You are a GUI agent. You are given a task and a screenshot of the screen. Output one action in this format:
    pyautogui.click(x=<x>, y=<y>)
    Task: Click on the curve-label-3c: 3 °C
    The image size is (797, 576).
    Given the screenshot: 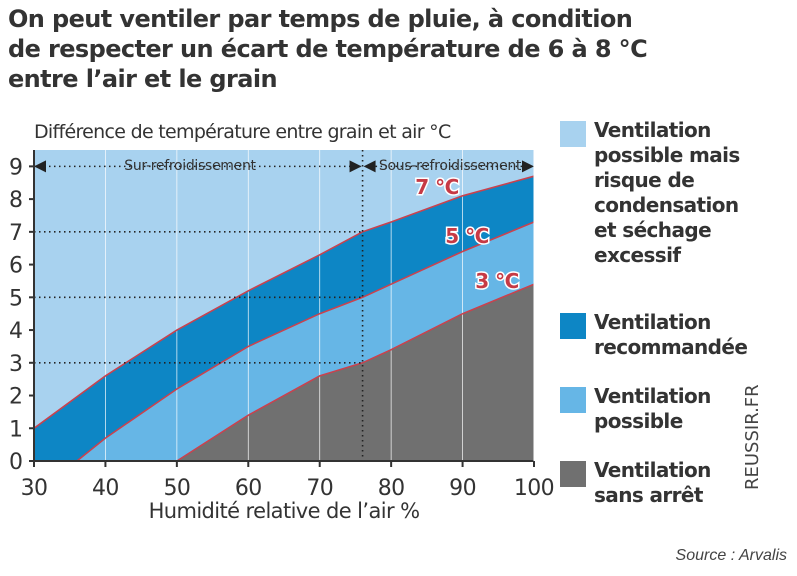 What is the action you would take?
    pyautogui.click(x=497, y=281)
    